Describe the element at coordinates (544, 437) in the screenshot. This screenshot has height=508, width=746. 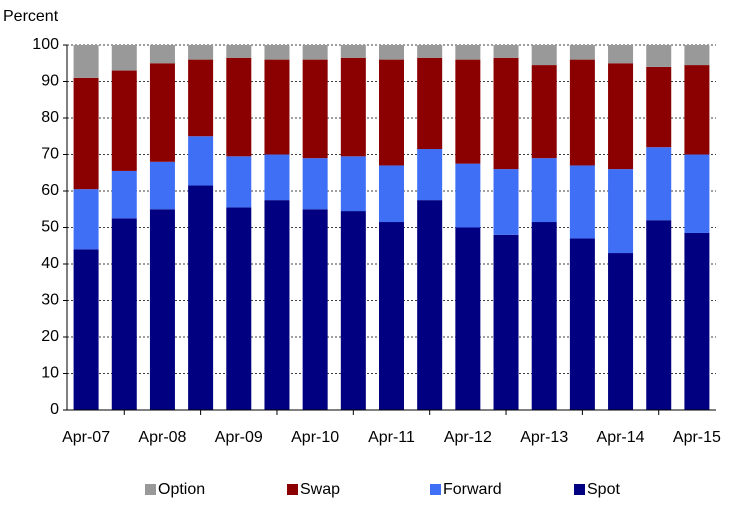
I see `x-tick-label: Apr-13` at that location.